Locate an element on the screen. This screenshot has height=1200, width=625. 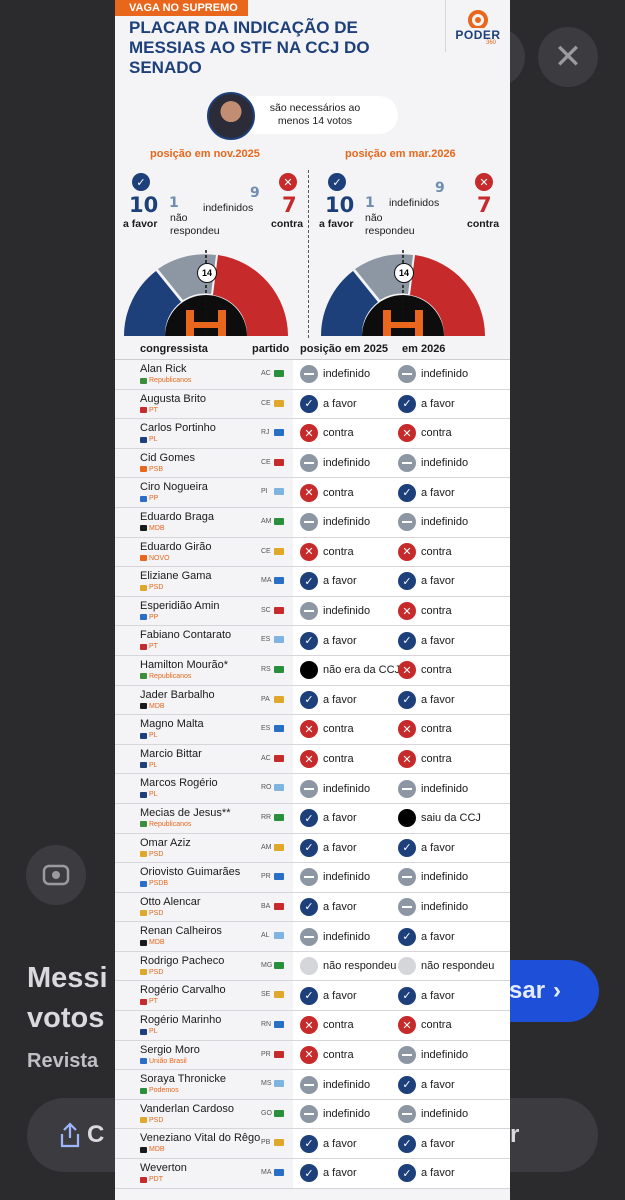
party-label: Republicanos is located at coordinates (185, 824).